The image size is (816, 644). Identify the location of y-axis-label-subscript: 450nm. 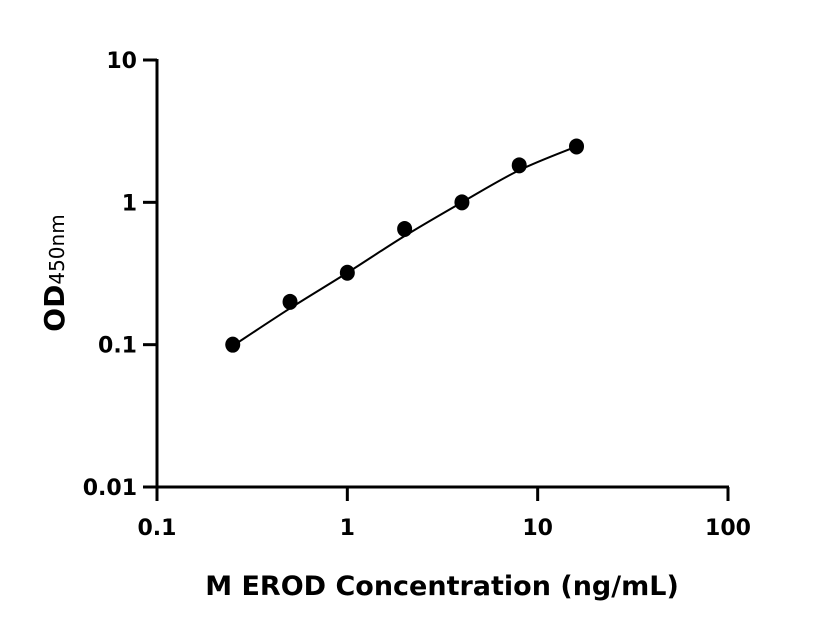
(57, 249).